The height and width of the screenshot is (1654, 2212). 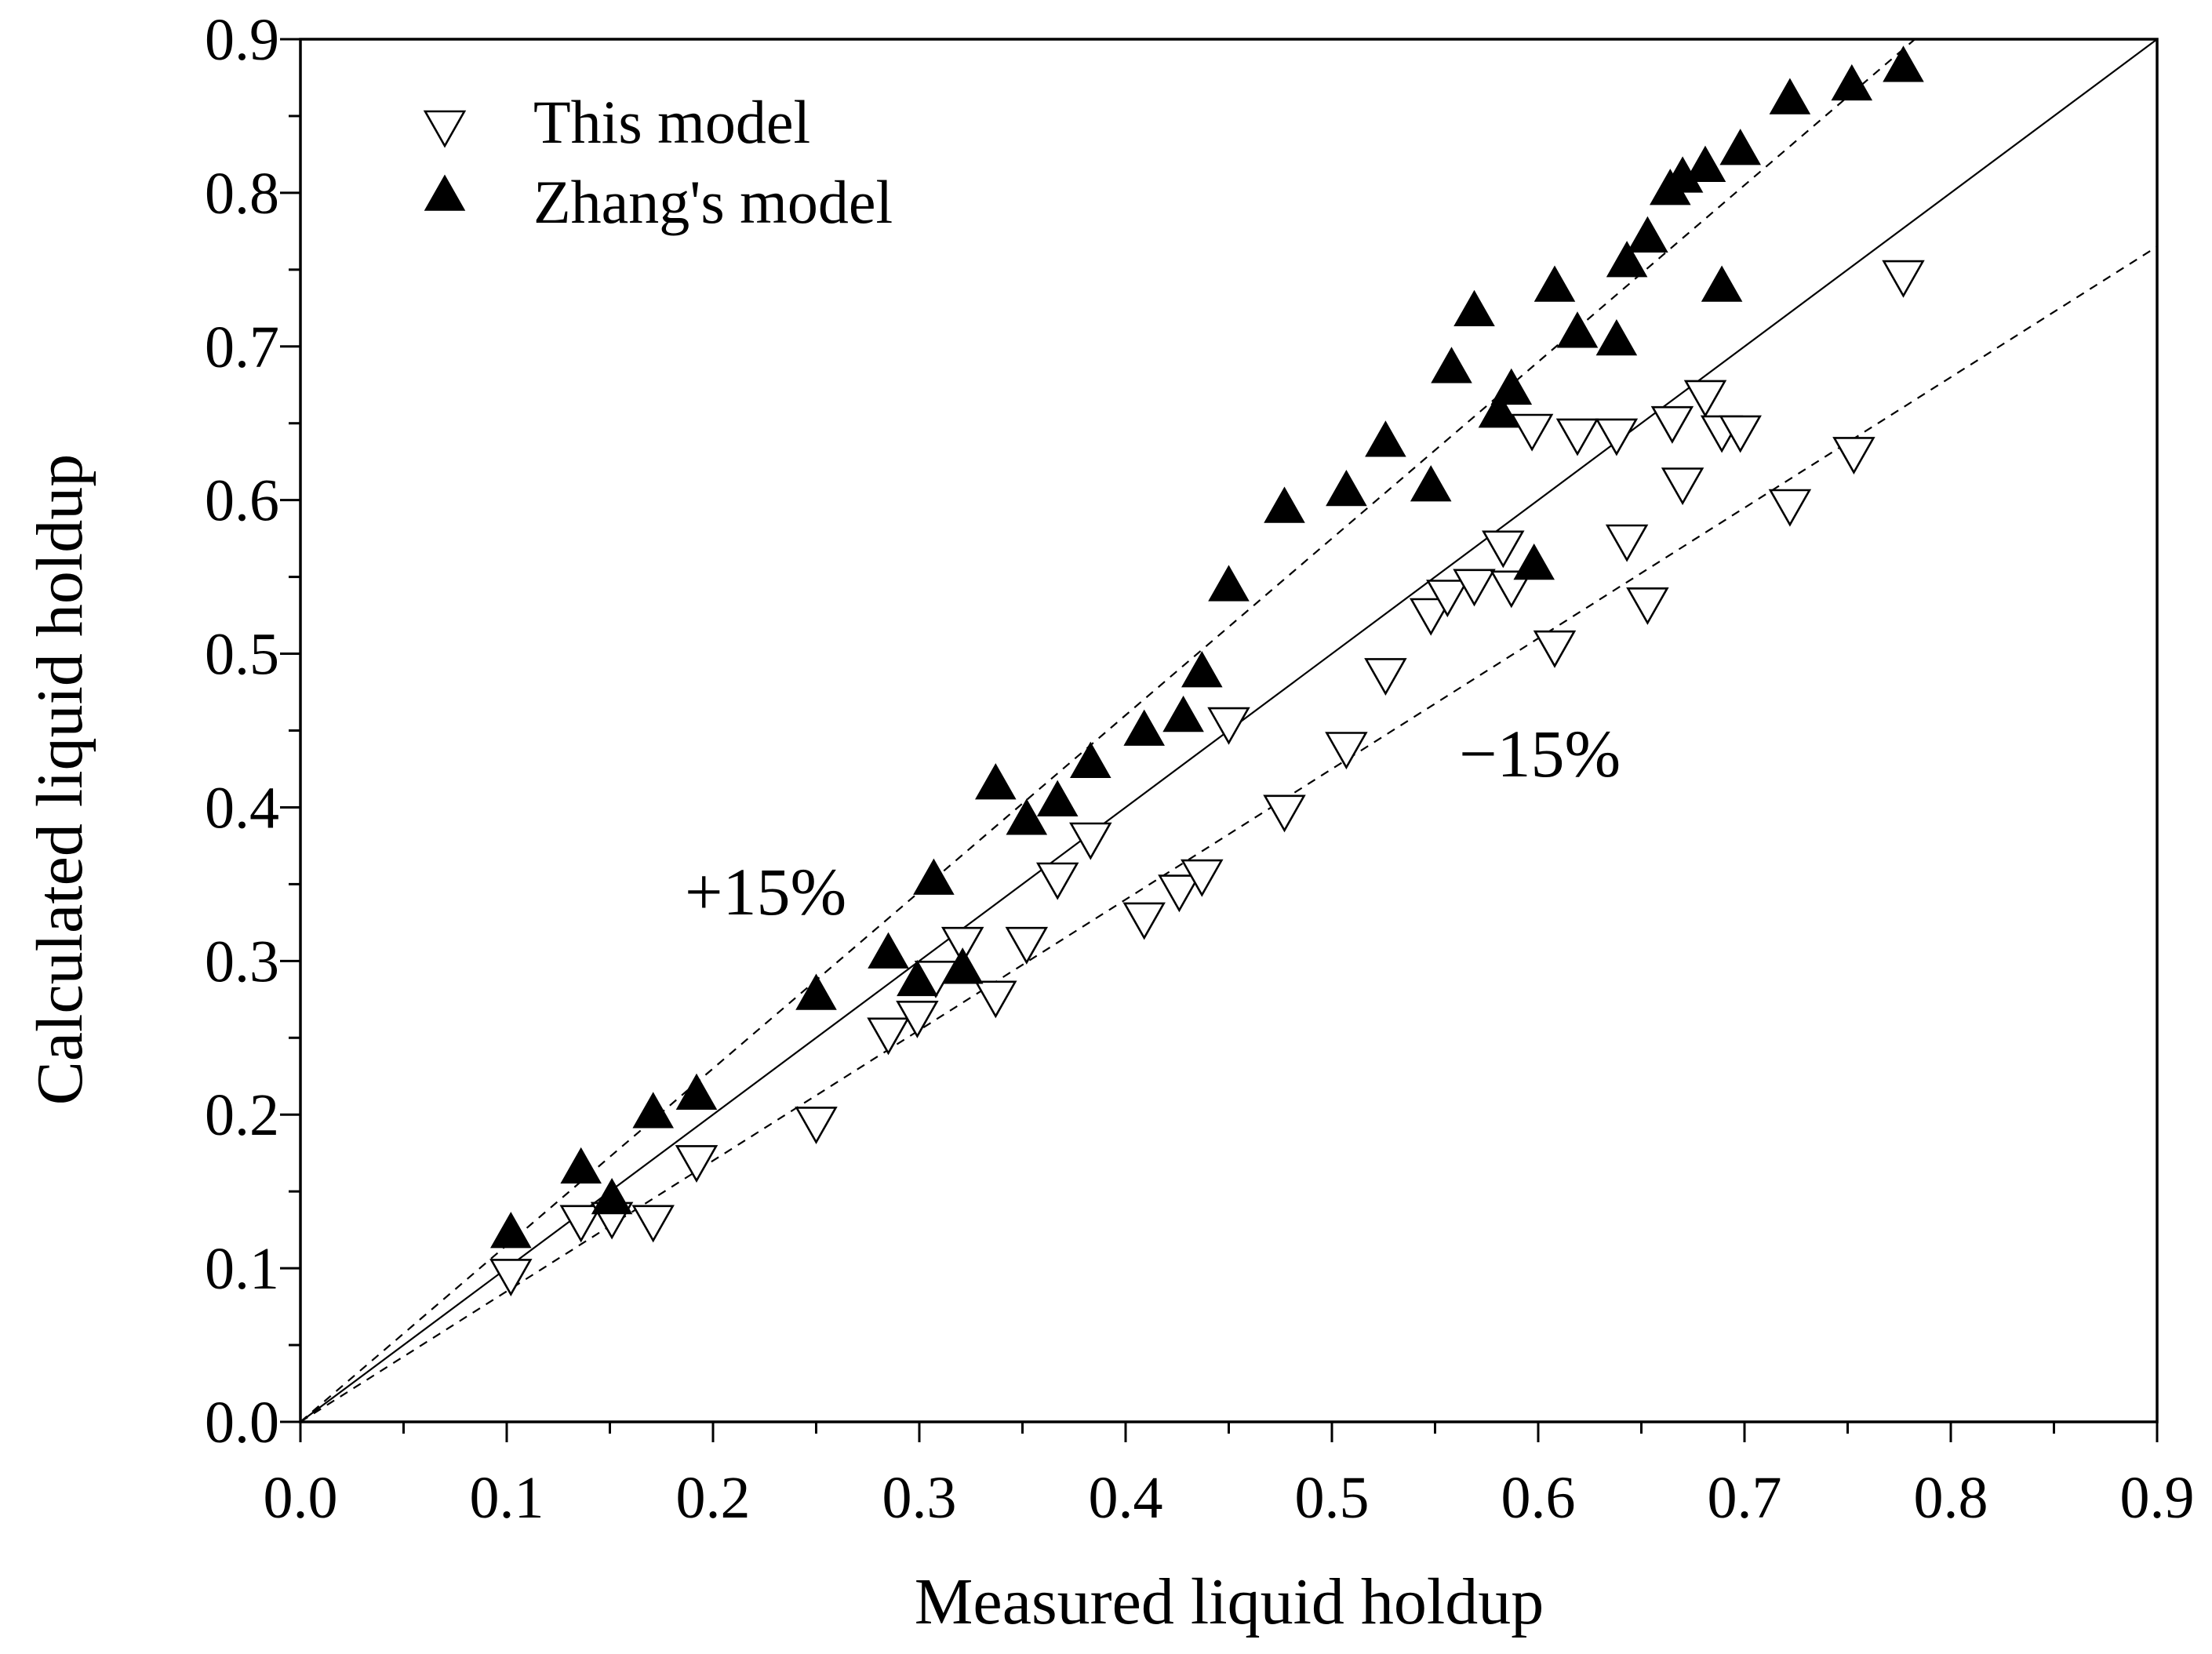 I want to click on y-tick-label: 0.6, so click(x=242, y=501).